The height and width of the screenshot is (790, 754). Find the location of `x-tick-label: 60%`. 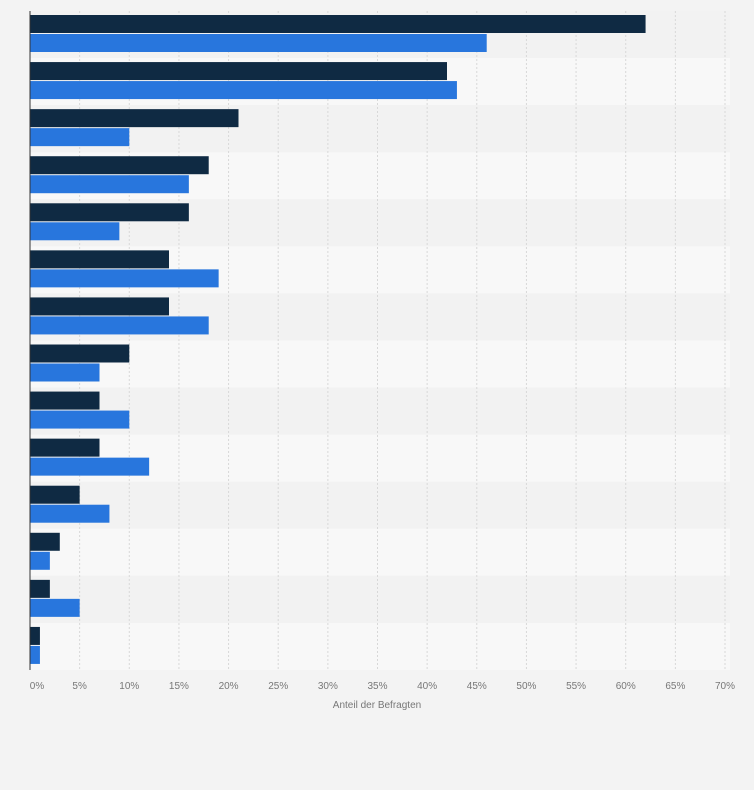

x-tick-label: 60% is located at coordinates (626, 686).